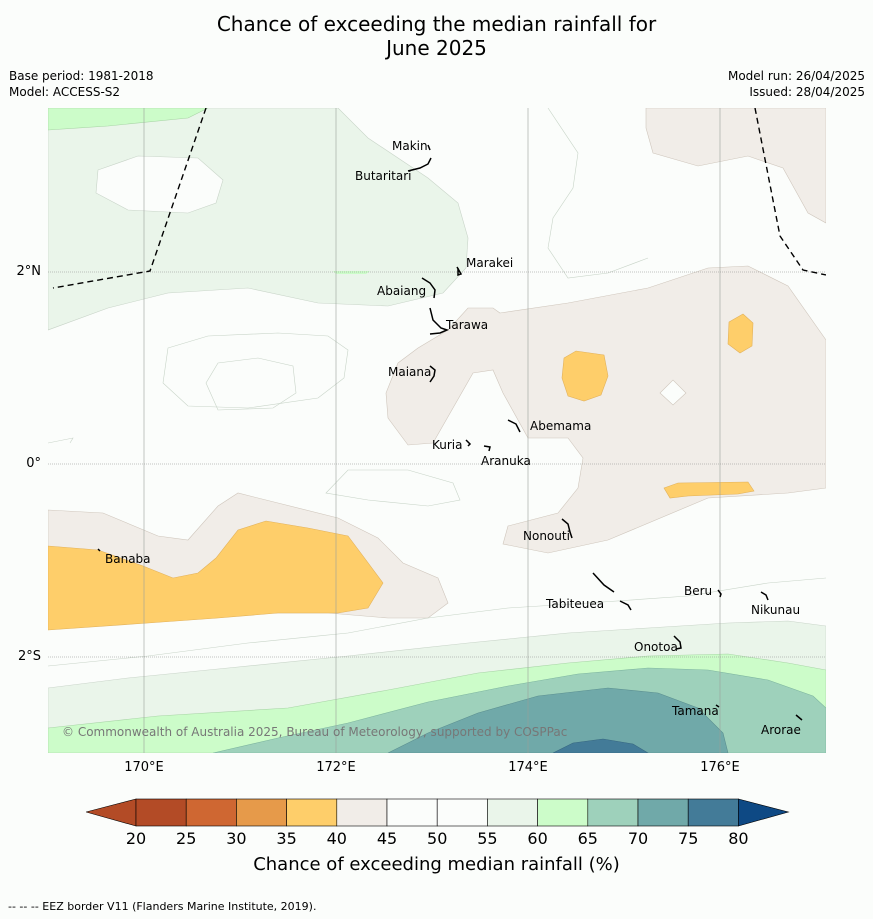  Describe the element at coordinates (546, 536) in the screenshot. I see `label-nonouti: Nonouti` at that location.